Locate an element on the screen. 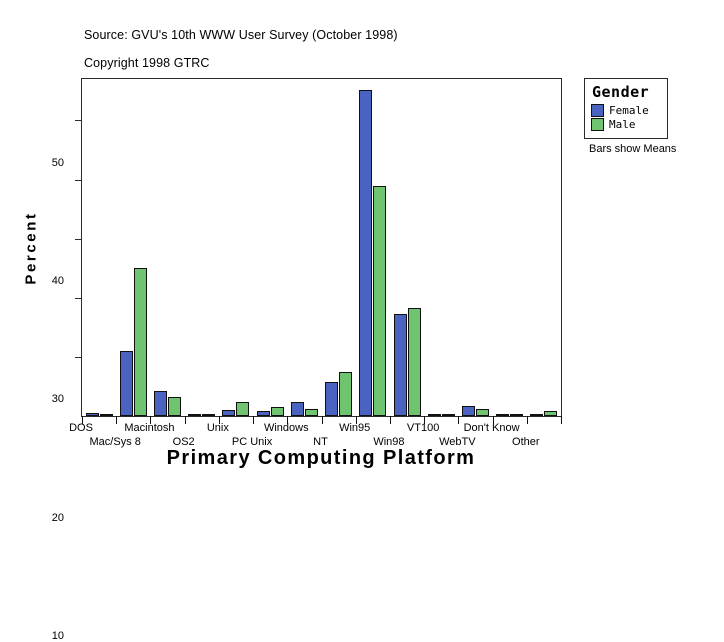 This screenshot has width=724, height=642. y-axis-title: Percent is located at coordinates (31, 248).